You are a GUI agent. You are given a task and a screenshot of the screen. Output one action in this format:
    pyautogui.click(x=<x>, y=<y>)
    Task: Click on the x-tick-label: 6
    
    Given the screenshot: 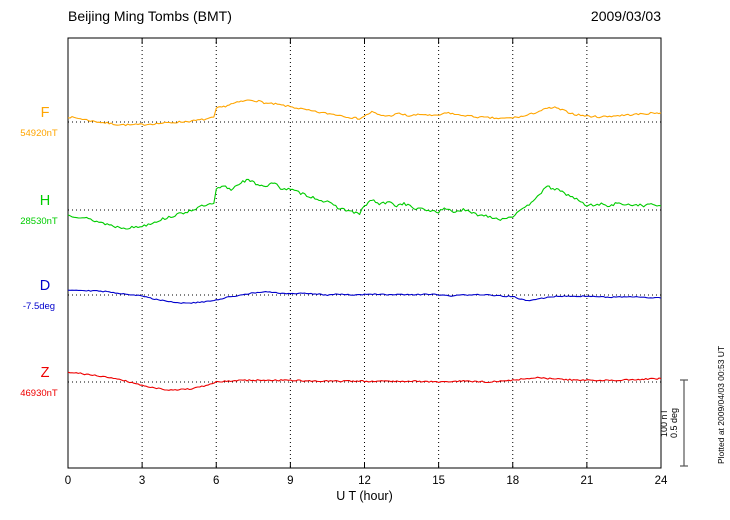 What is the action you would take?
    pyautogui.click(x=216, y=481)
    